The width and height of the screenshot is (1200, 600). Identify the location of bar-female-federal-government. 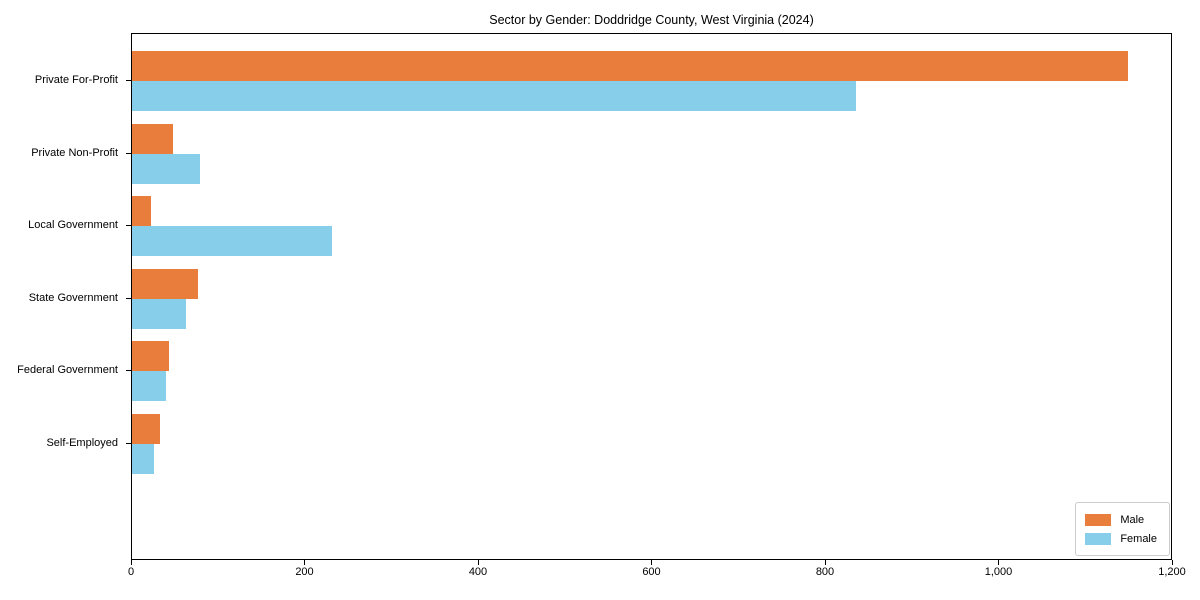
(149, 386).